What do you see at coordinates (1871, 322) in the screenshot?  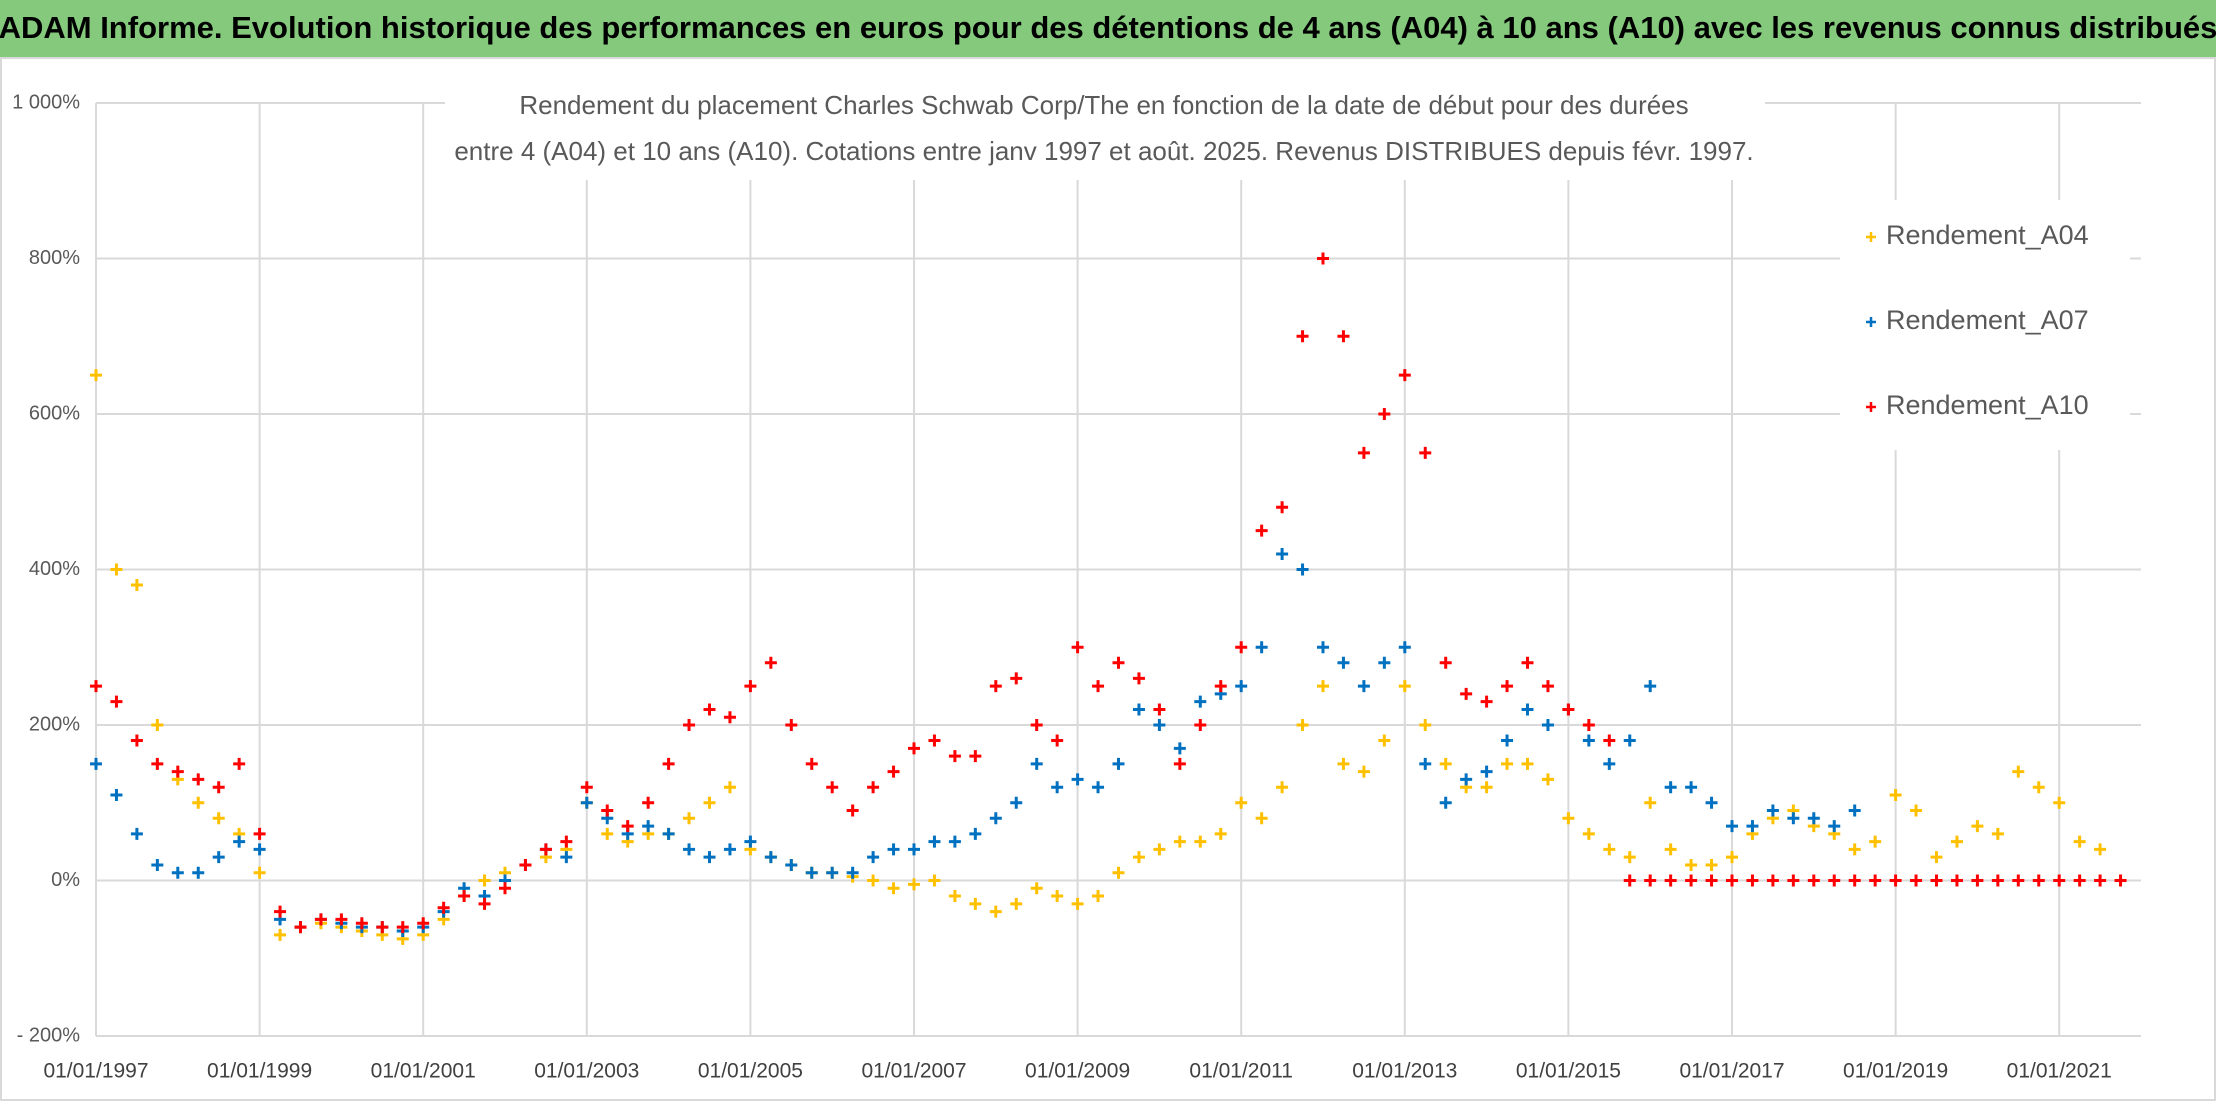 I see `legend-marker` at bounding box center [1871, 322].